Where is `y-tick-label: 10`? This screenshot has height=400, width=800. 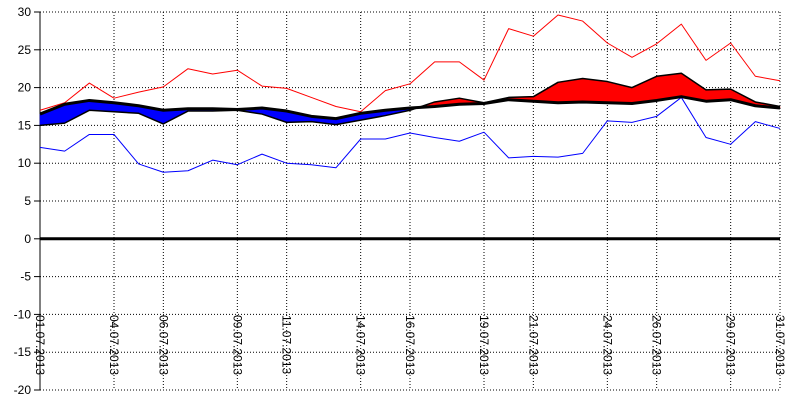
y-tick-label: 10 is located at coordinates (25, 163).